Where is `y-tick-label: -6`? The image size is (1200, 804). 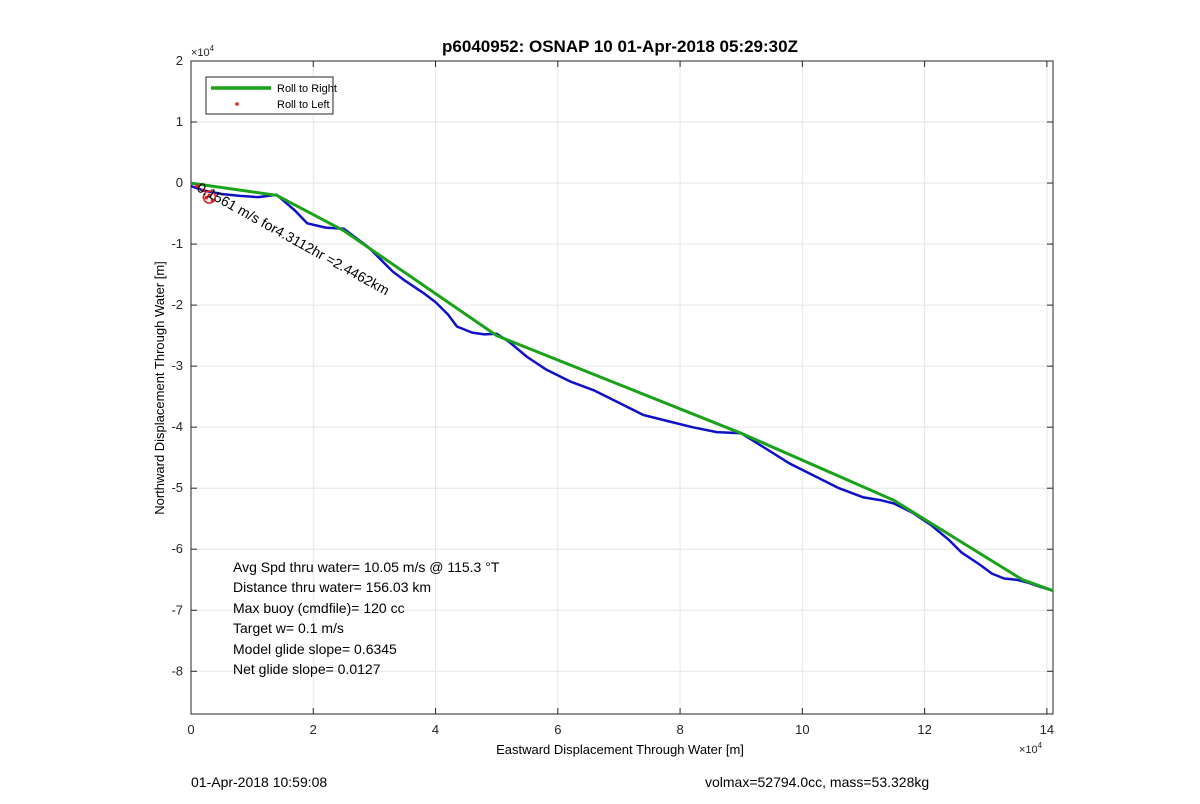 y-tick-label: -6 is located at coordinates (177, 548).